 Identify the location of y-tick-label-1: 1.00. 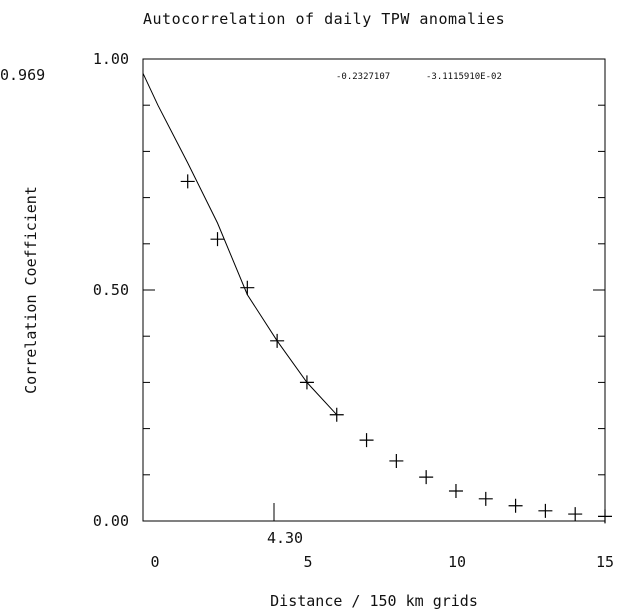
(111, 59).